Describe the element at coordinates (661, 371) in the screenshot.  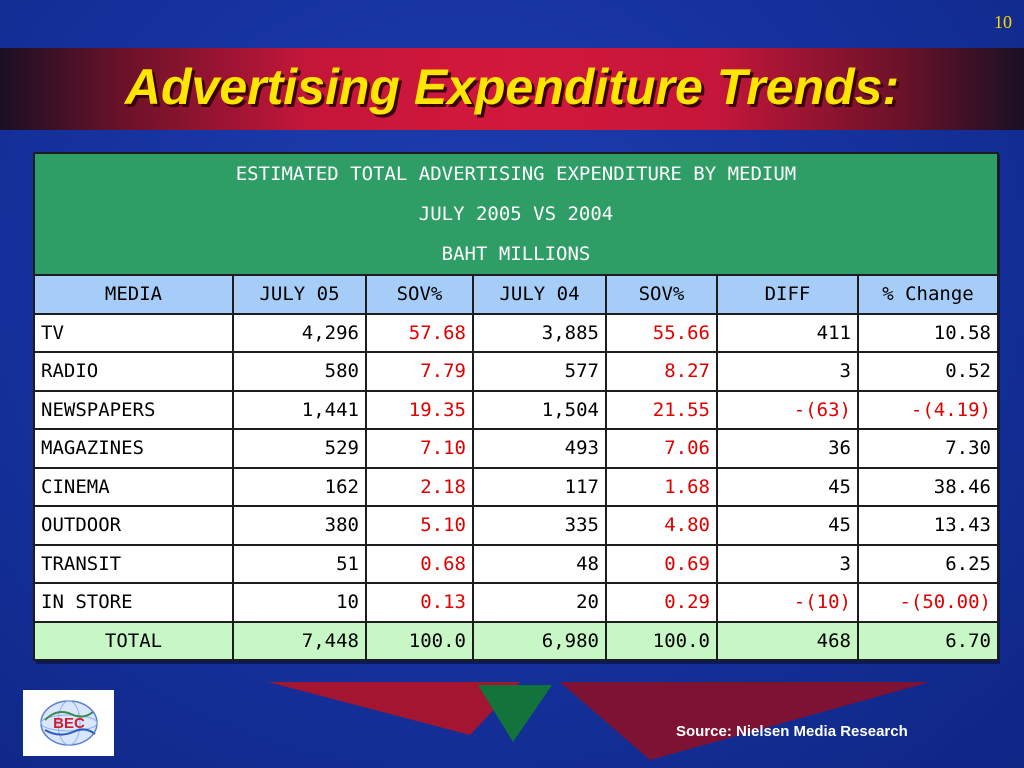
I see `sov04-cell: 8.27` at that location.